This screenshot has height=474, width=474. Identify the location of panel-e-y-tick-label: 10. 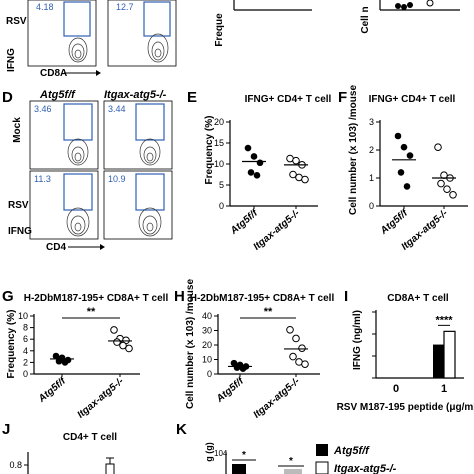
(219, 164).